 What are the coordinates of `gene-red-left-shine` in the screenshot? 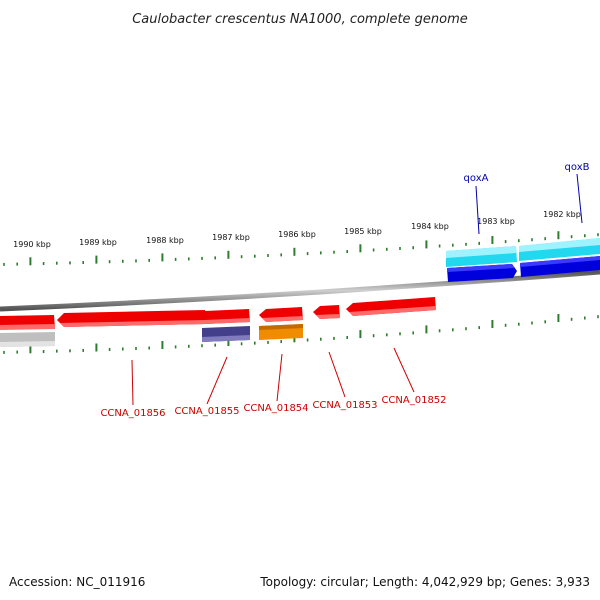 It's located at (27, 327).